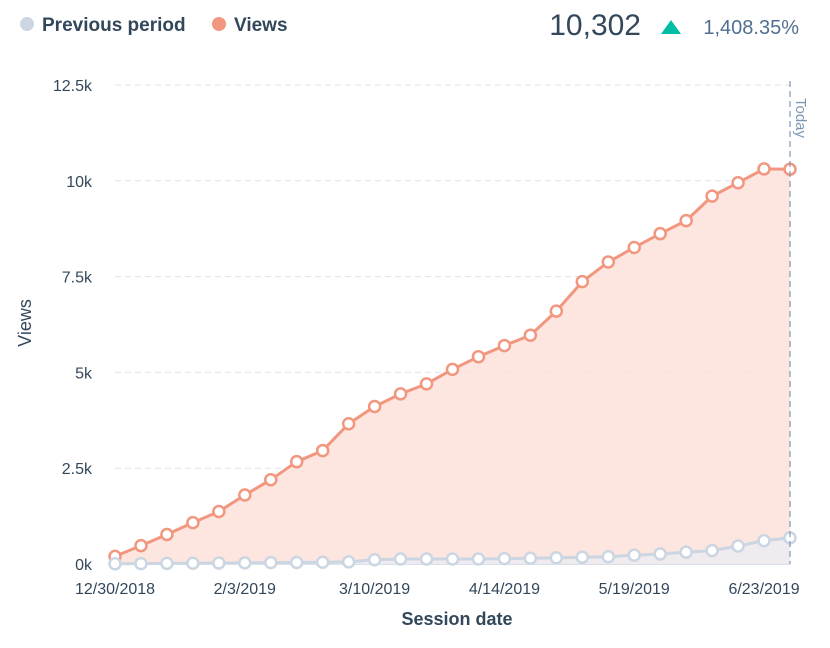 The image size is (830, 648). What do you see at coordinates (245, 589) in the screenshot?
I see `x-tick-label: 2/3/2019` at bounding box center [245, 589].